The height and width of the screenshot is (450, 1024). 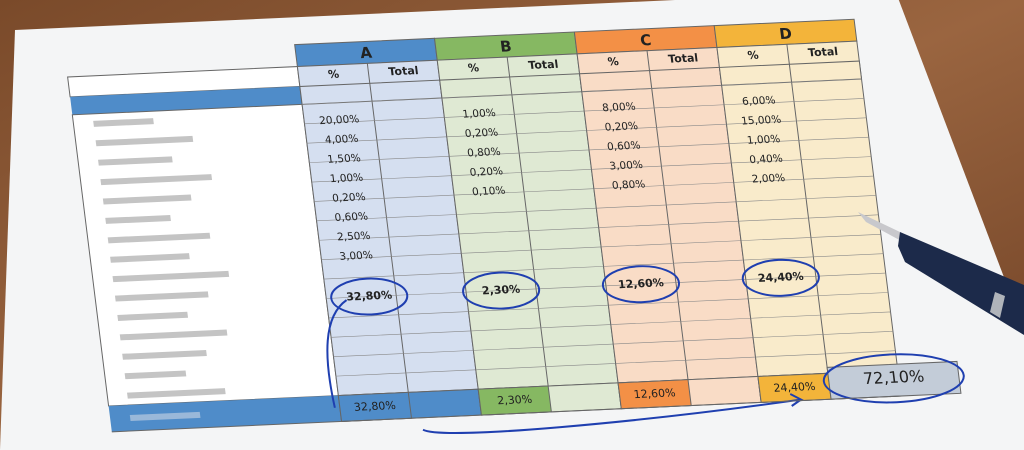 What do you see at coordinates (514, 400) in the screenshot?
I see `column-total: 2,30%` at bounding box center [514, 400].